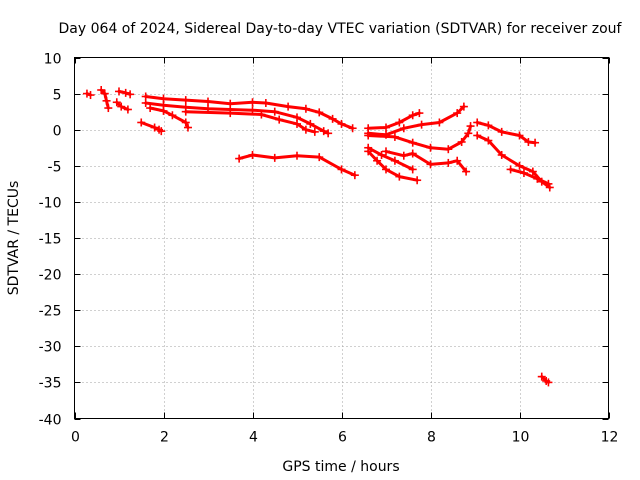 This screenshot has height=480, width=640. What do you see at coordinates (340, 467) in the screenshot?
I see `x-axis-label: GPS time / hours` at bounding box center [340, 467].